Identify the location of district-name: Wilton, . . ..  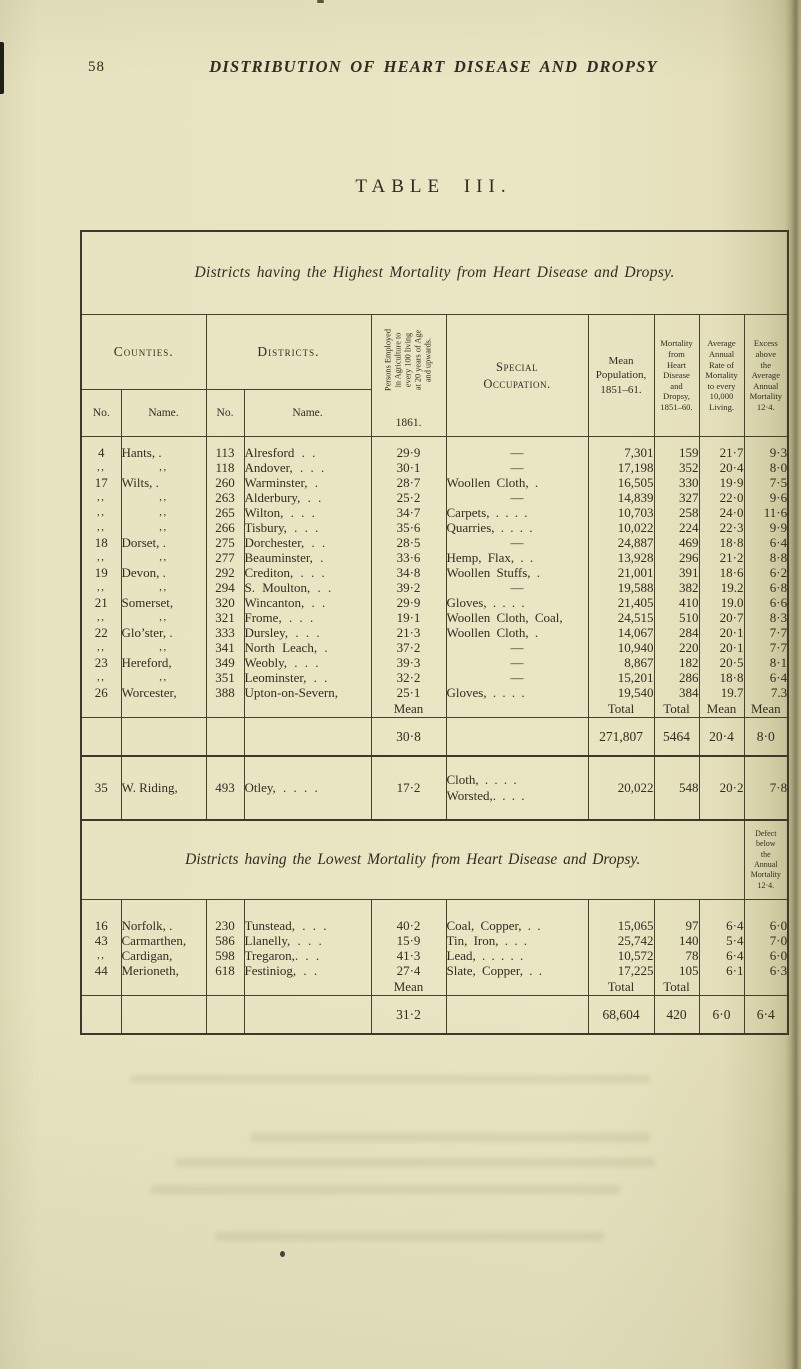
(307, 512).